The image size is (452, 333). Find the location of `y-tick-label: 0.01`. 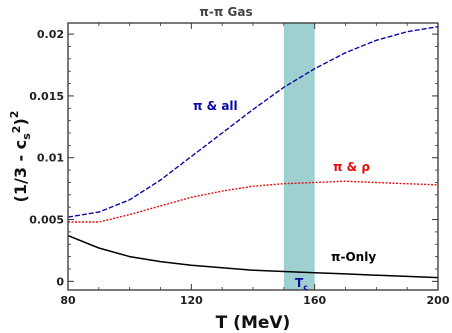

y-tick-label: 0.01 is located at coordinates (50, 158).